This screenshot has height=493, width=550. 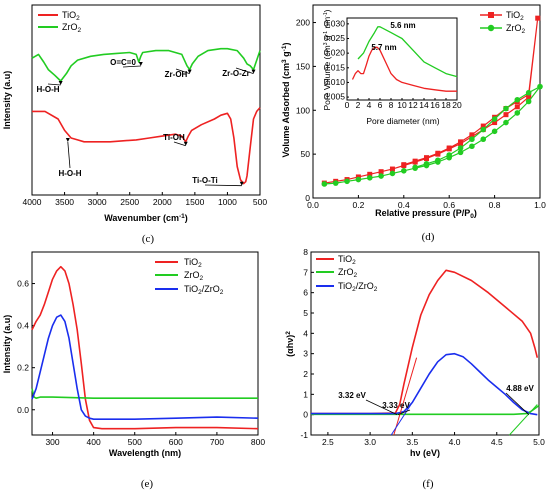 What do you see at coordinates (260, 202) in the screenshot?
I see `panel-c-xtick-label-500: 500` at bounding box center [260, 202].